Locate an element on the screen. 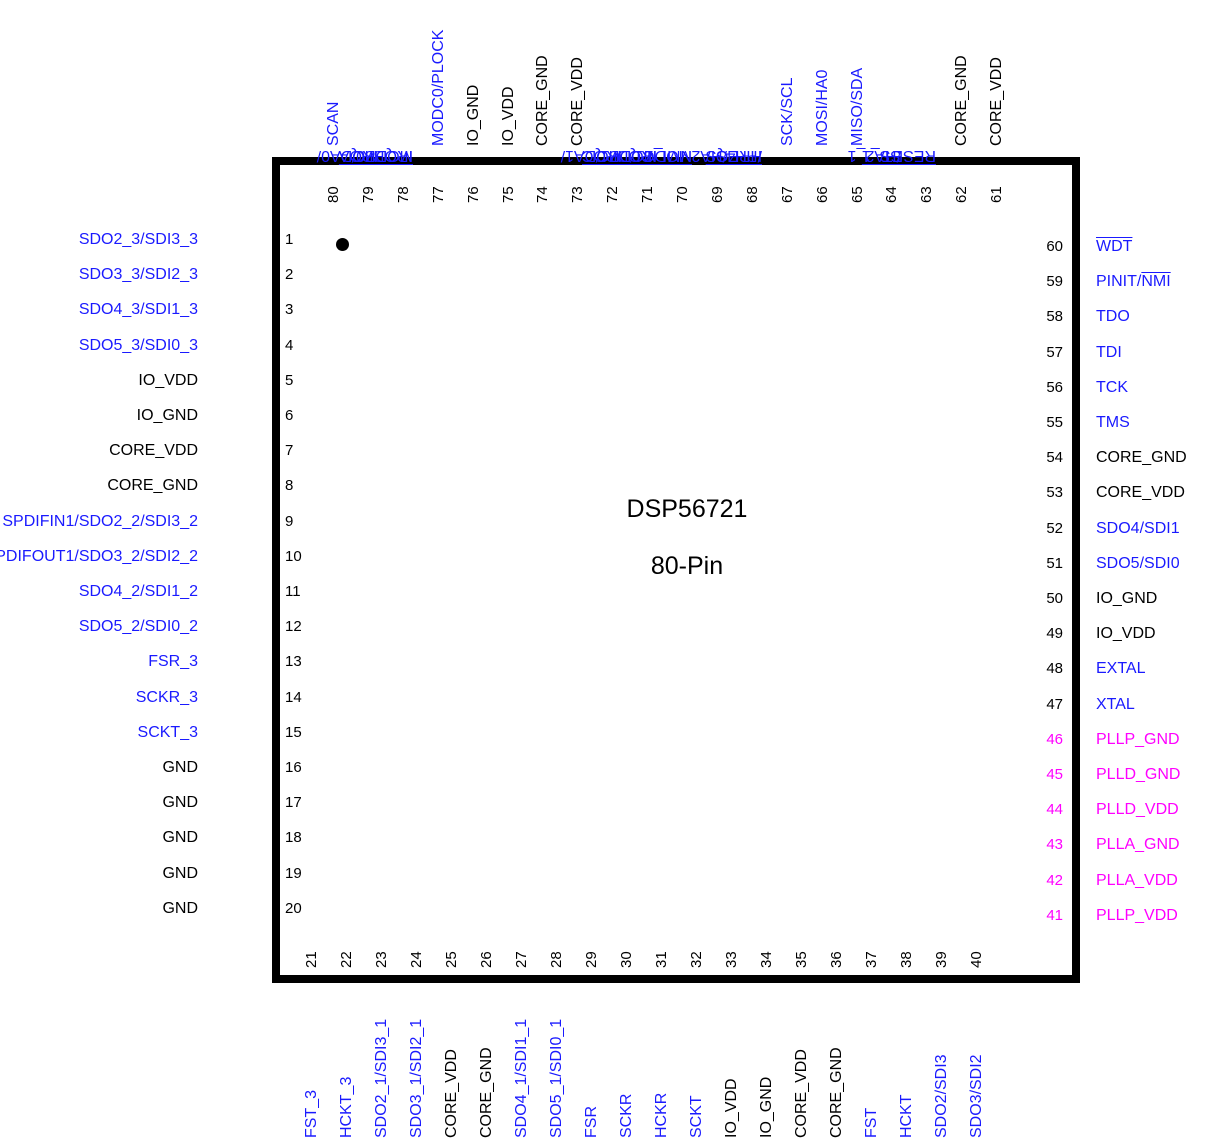 The height and width of the screenshot is (1142, 1206). pin-label-5: IO_VDD is located at coordinates (168, 380).